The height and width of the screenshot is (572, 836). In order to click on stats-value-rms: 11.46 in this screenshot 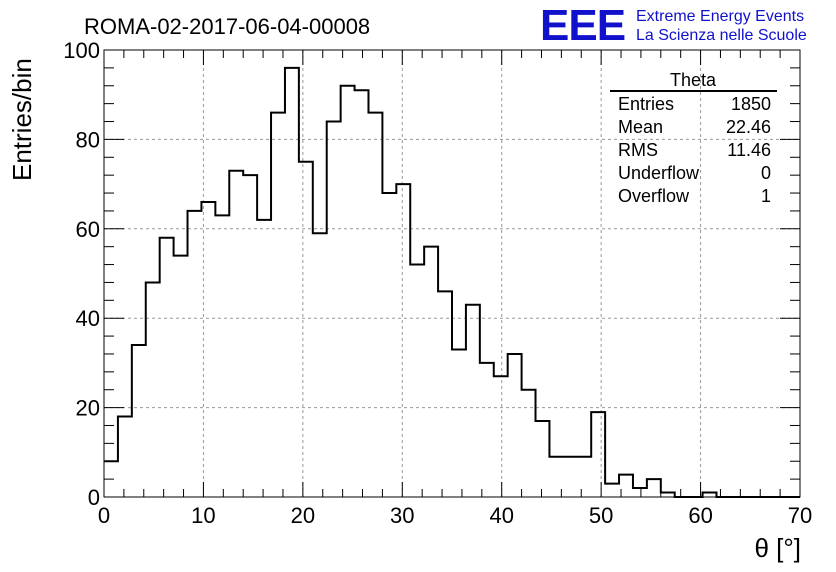, I will do `click(749, 150)`.